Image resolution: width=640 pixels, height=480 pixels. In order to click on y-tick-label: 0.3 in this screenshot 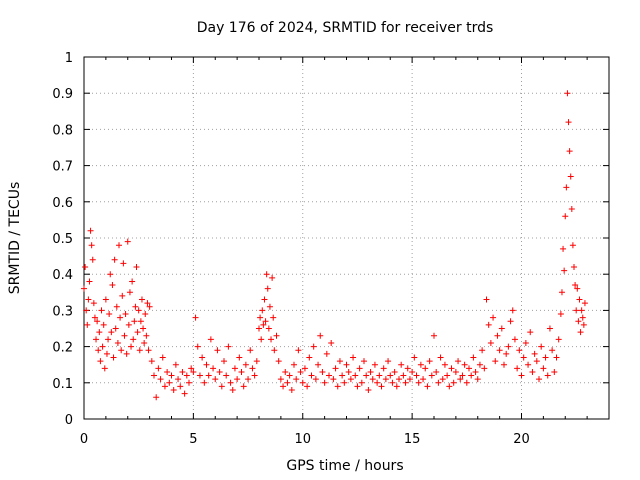, I will do `click(62, 311)`.